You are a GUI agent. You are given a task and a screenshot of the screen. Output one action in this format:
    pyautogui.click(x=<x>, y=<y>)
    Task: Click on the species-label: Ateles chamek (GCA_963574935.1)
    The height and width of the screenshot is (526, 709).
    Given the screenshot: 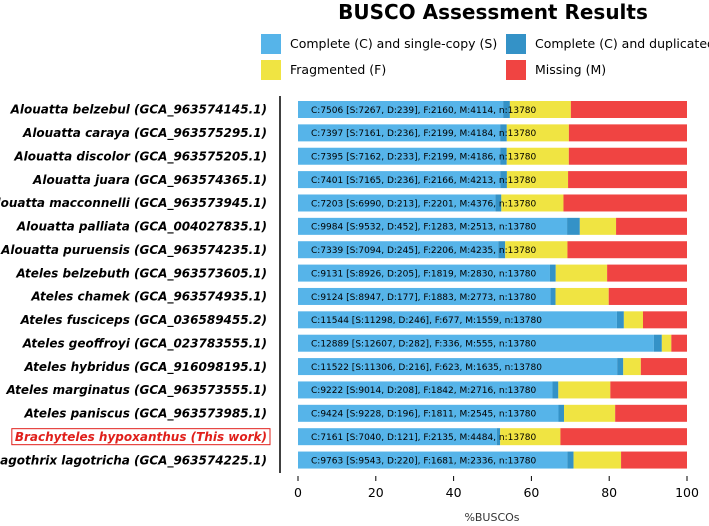 What is the action you would take?
    pyautogui.click(x=148, y=297)
    